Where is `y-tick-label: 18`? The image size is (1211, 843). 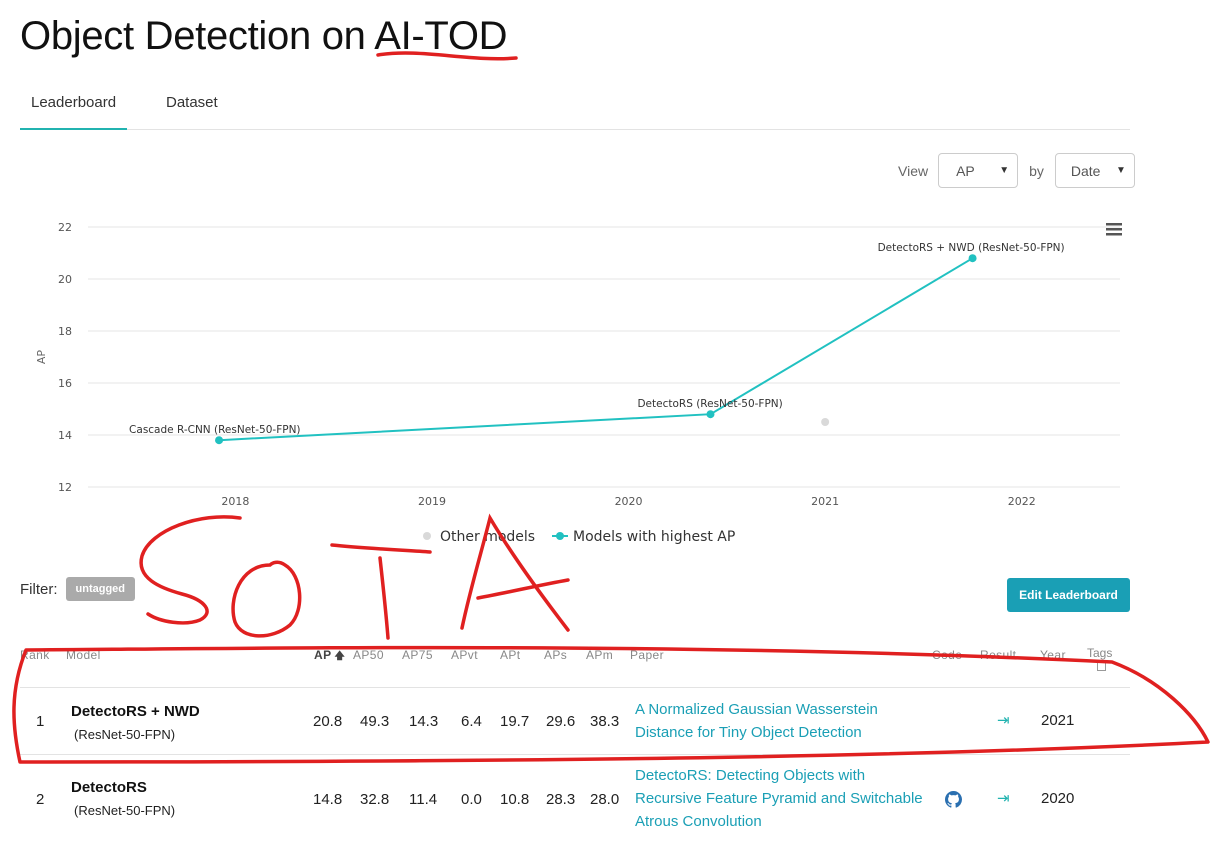
y-tick-label: 18 is located at coordinates (65, 331).